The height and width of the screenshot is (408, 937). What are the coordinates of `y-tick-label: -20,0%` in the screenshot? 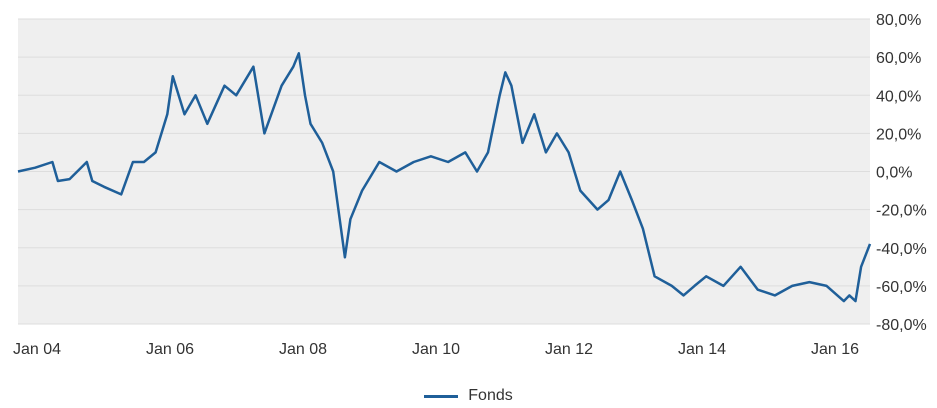 It's located at (901, 211).